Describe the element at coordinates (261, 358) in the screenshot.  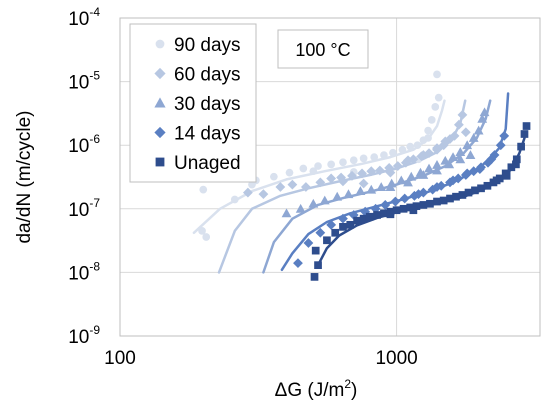
I see `x-axis-ticks: 100 1000` at that location.